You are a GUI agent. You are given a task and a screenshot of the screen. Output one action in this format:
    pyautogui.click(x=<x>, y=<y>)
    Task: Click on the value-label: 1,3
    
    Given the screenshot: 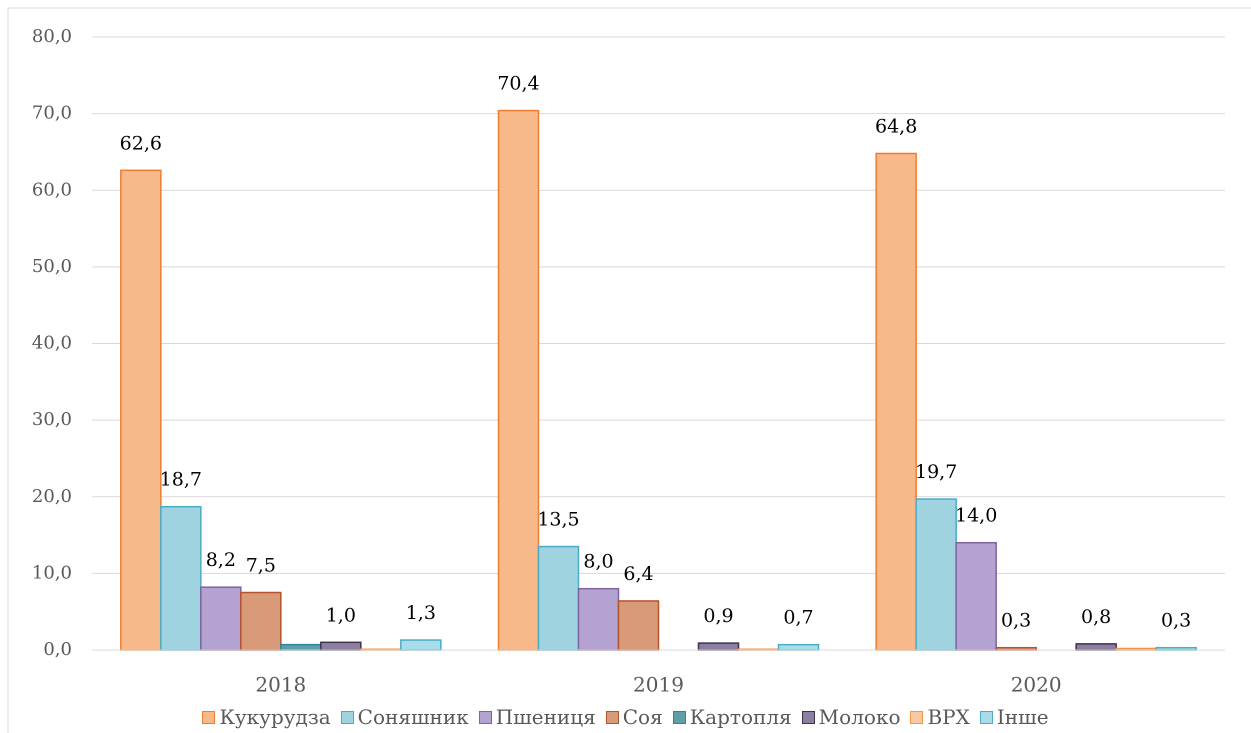 What is the action you would take?
    pyautogui.click(x=421, y=613)
    